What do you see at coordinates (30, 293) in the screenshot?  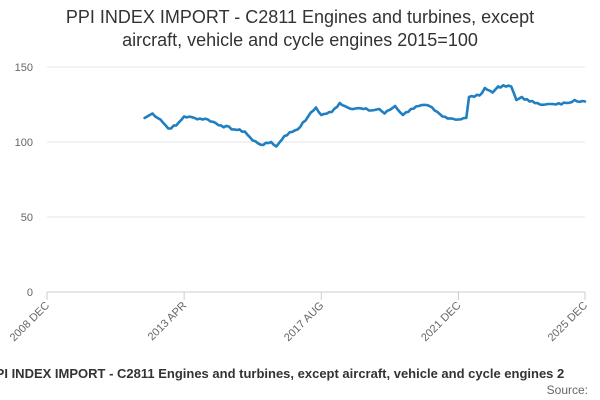 I see `y-tick-label-0: 0` at bounding box center [30, 293].